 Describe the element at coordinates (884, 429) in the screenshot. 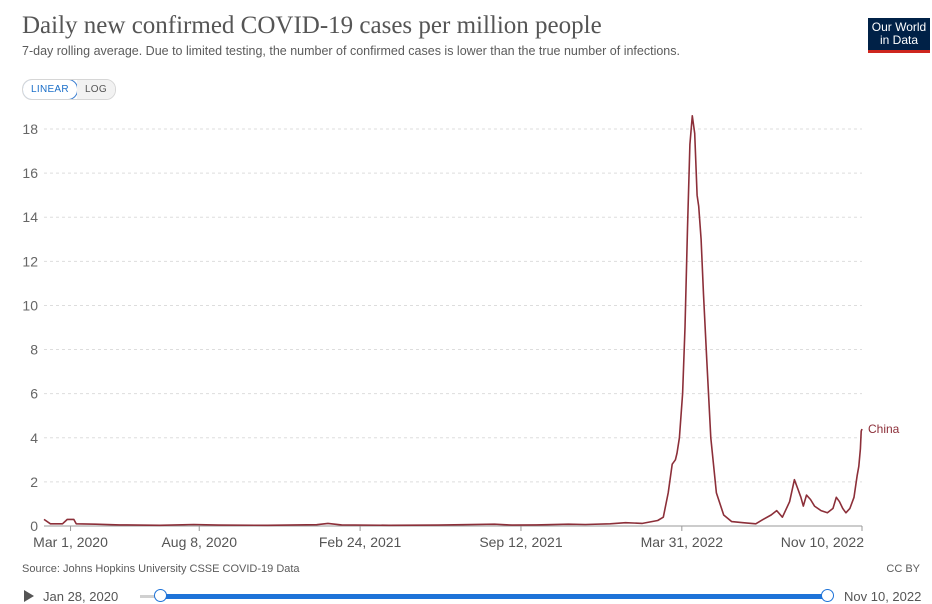

I see `series-label-0: China` at that location.